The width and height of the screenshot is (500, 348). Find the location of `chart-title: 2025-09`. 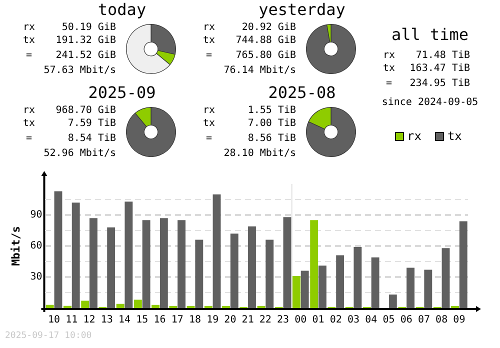

chart-title: 2025-09 is located at coordinates (122, 92).